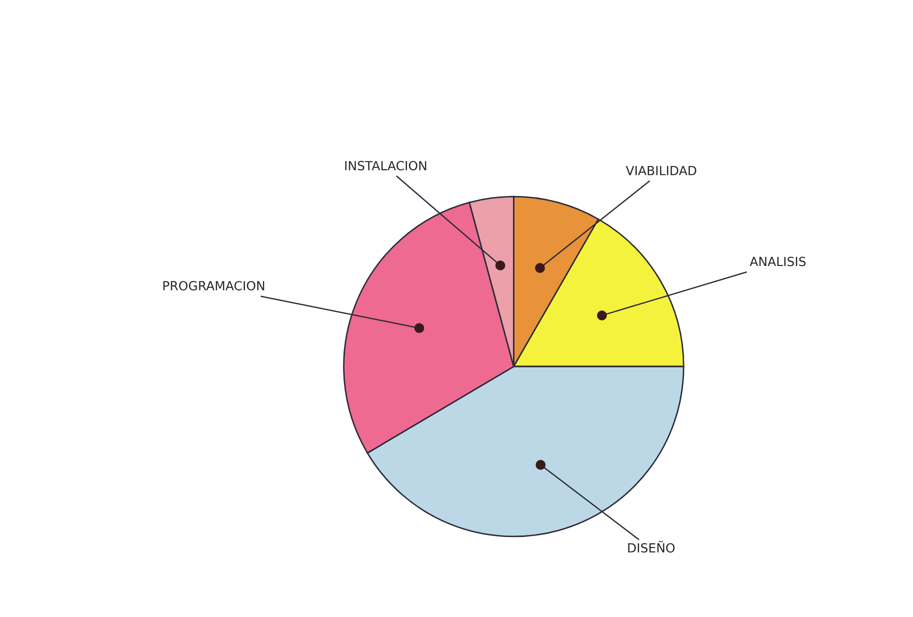 This screenshot has width=913, height=617. Describe the element at coordinates (778, 261) in the screenshot. I see `slice-label: ANALISIS` at that location.